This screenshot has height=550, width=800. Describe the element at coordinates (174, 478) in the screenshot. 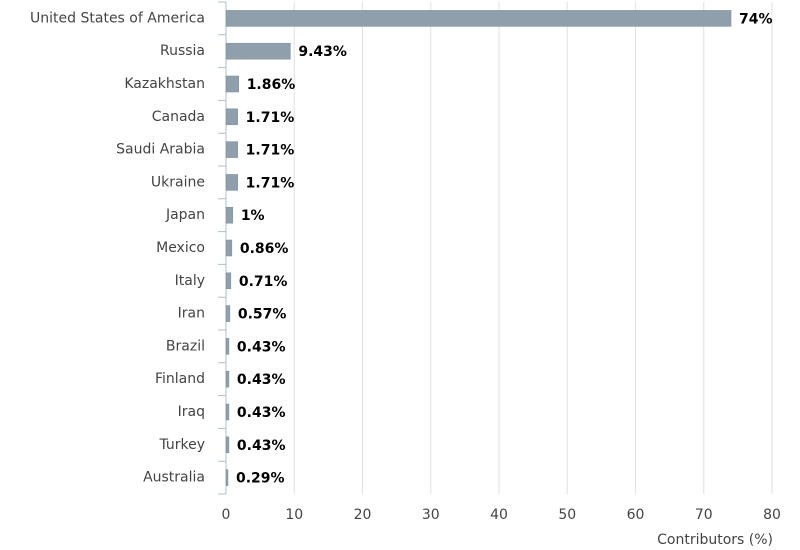

I see `y-tick-label: Australia` at that location.